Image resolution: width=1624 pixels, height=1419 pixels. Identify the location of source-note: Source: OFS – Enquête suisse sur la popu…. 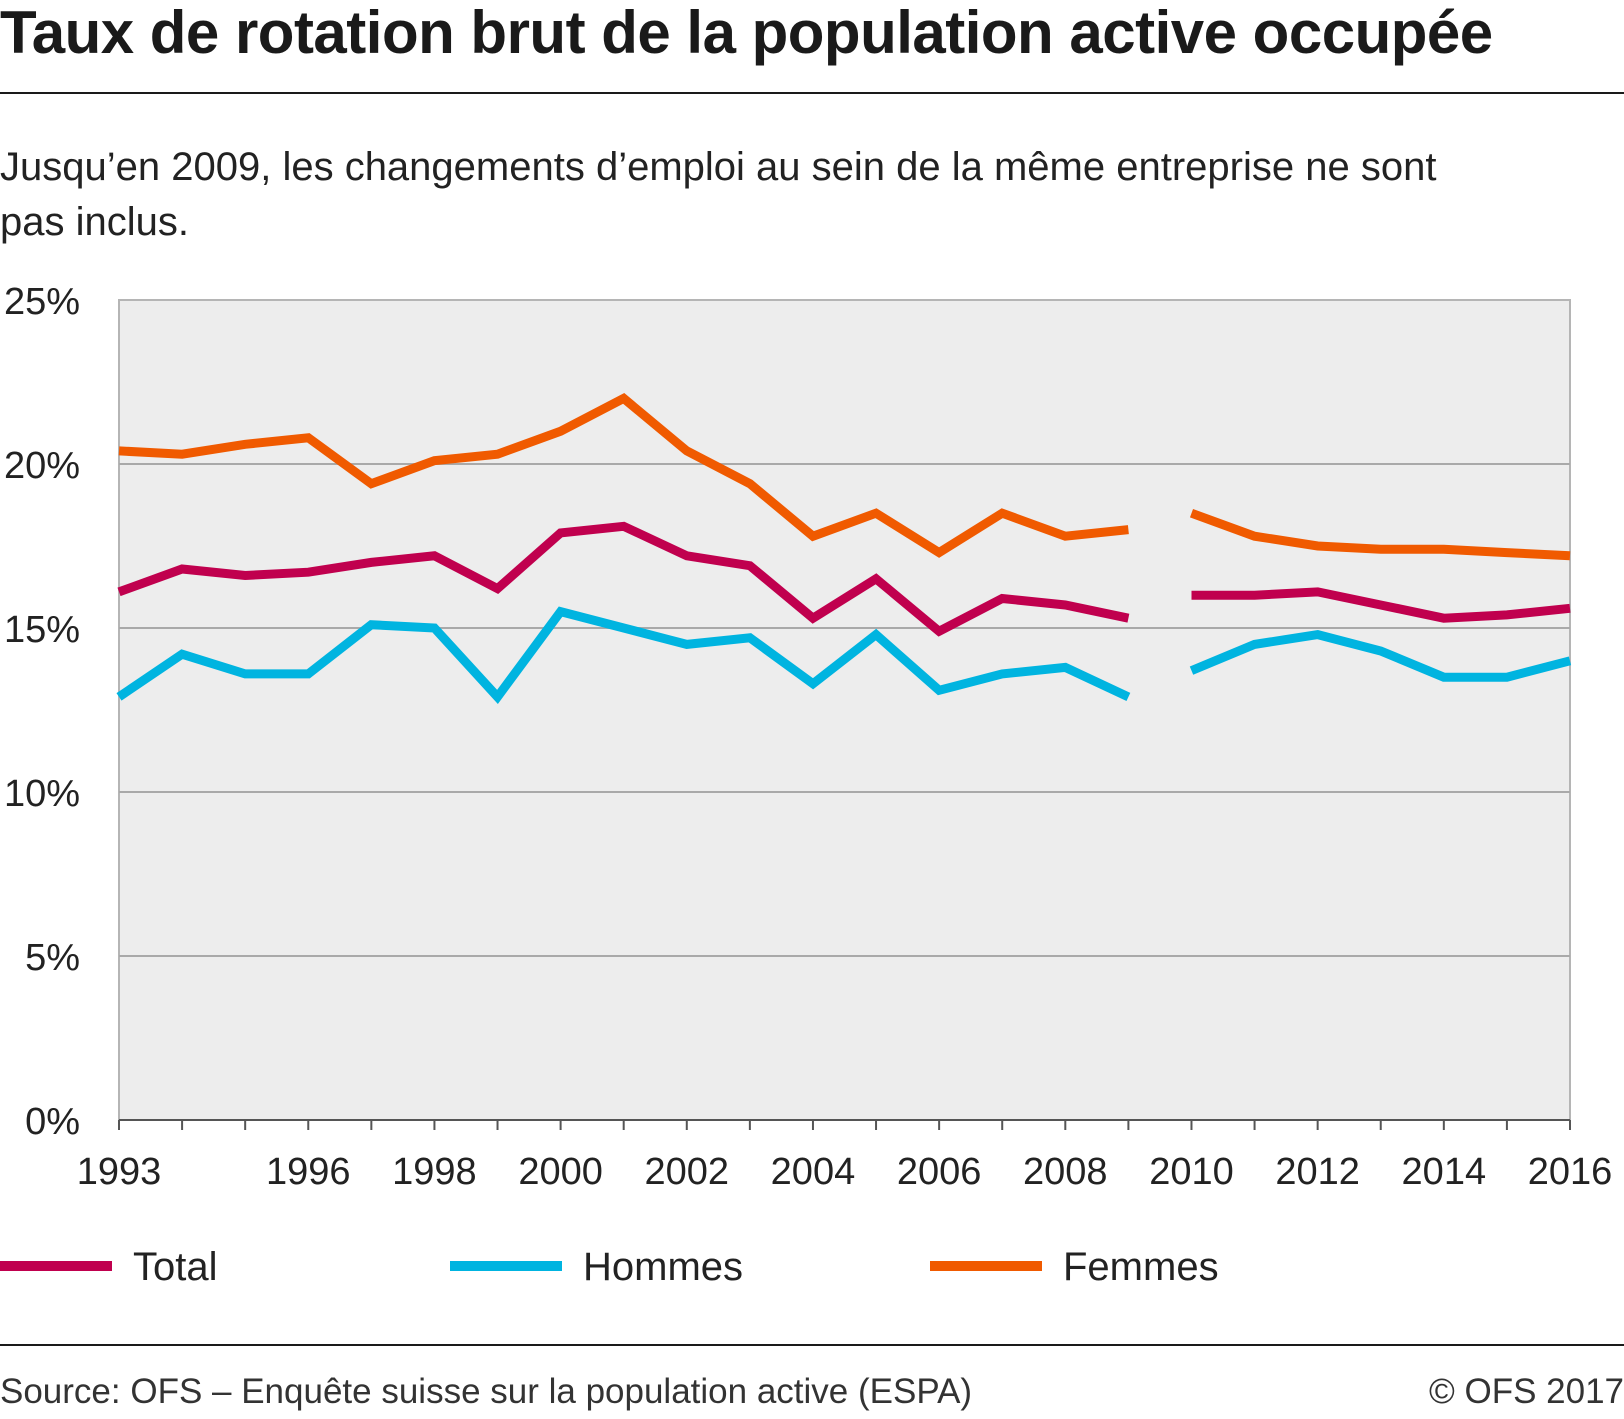
(486, 1391).